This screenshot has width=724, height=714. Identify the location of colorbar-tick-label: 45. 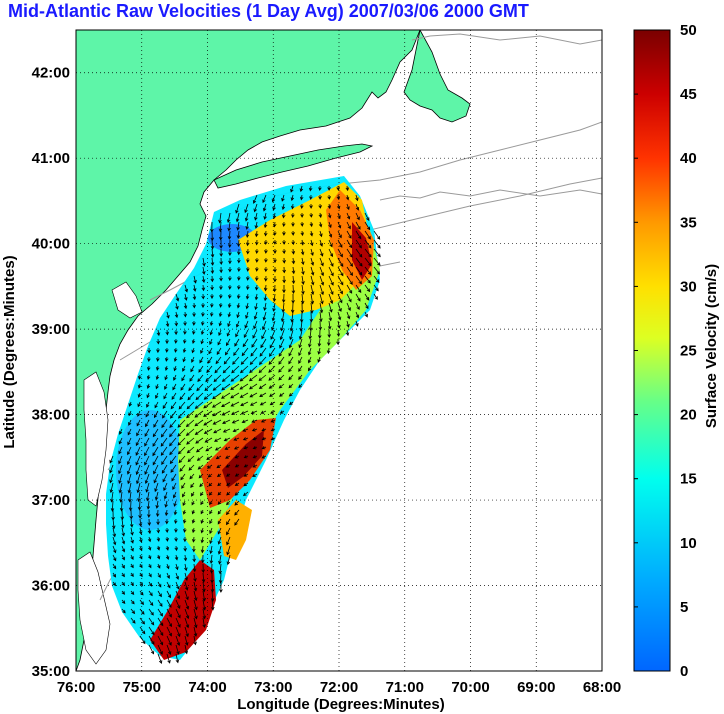
(688, 94).